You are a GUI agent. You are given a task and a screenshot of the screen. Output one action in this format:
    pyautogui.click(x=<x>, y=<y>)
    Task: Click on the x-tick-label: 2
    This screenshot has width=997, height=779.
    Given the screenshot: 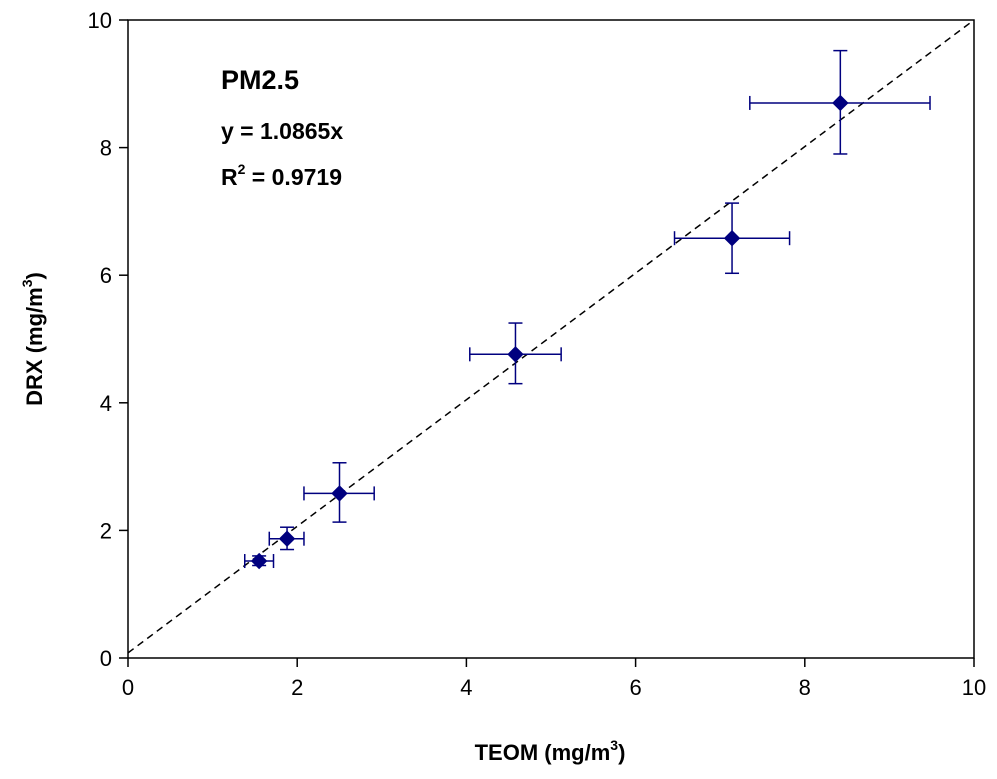 What is the action you would take?
    pyautogui.click(x=297, y=687)
    